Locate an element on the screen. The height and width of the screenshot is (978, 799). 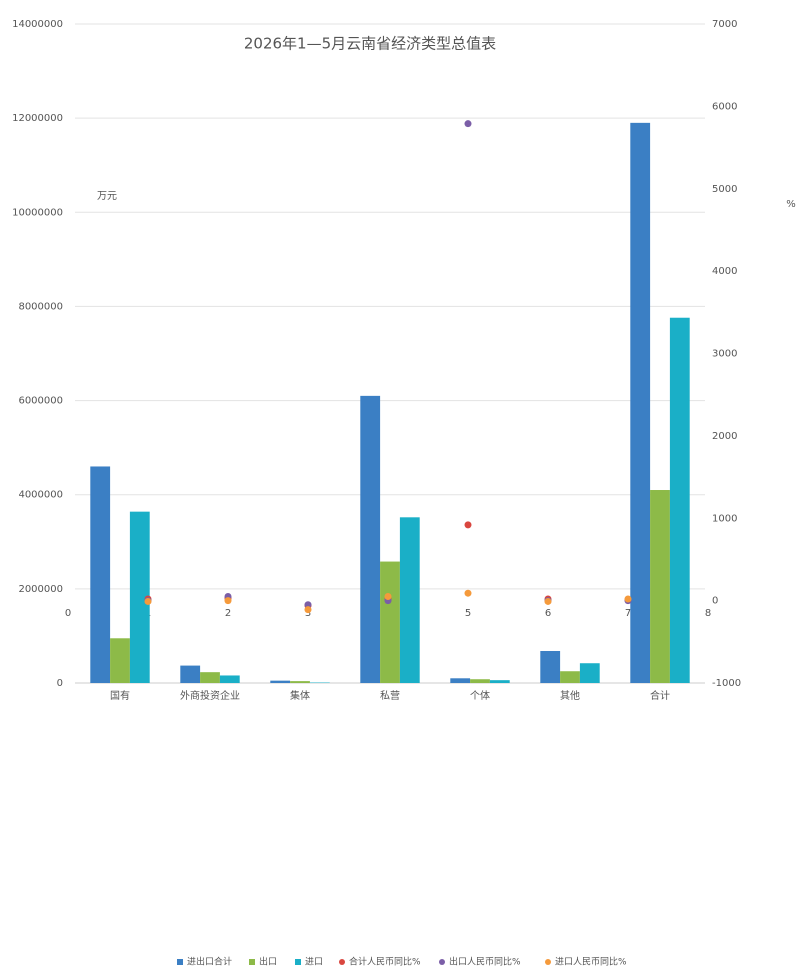
legend-label: 进口人民币同比% is located at coordinates (591, 962).